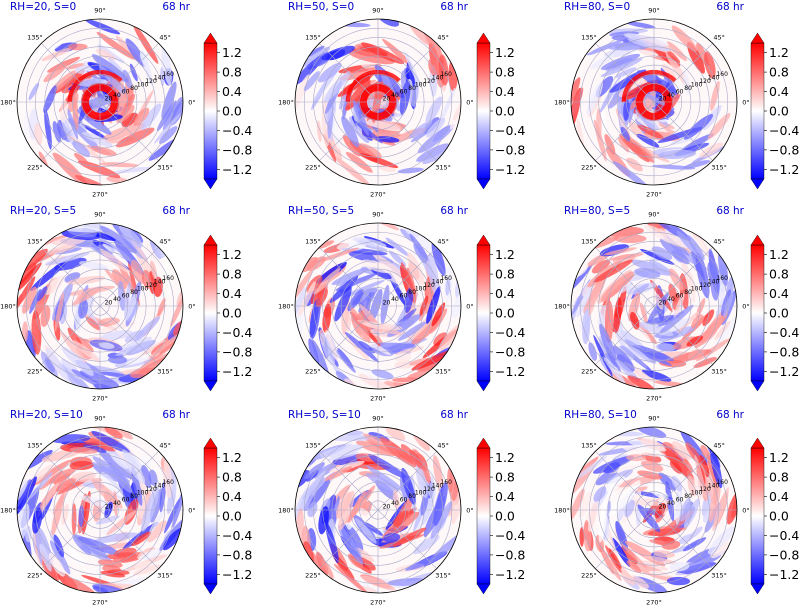  Describe the element at coordinates (600, 415) in the screenshot. I see `panel-title: RH=80, S=10` at that location.